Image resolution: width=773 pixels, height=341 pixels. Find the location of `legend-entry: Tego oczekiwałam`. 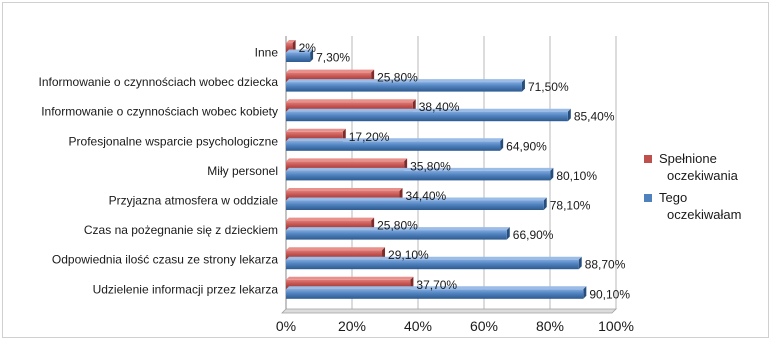

legend-entry: Tego oczekiwałam is located at coordinates (692, 206).